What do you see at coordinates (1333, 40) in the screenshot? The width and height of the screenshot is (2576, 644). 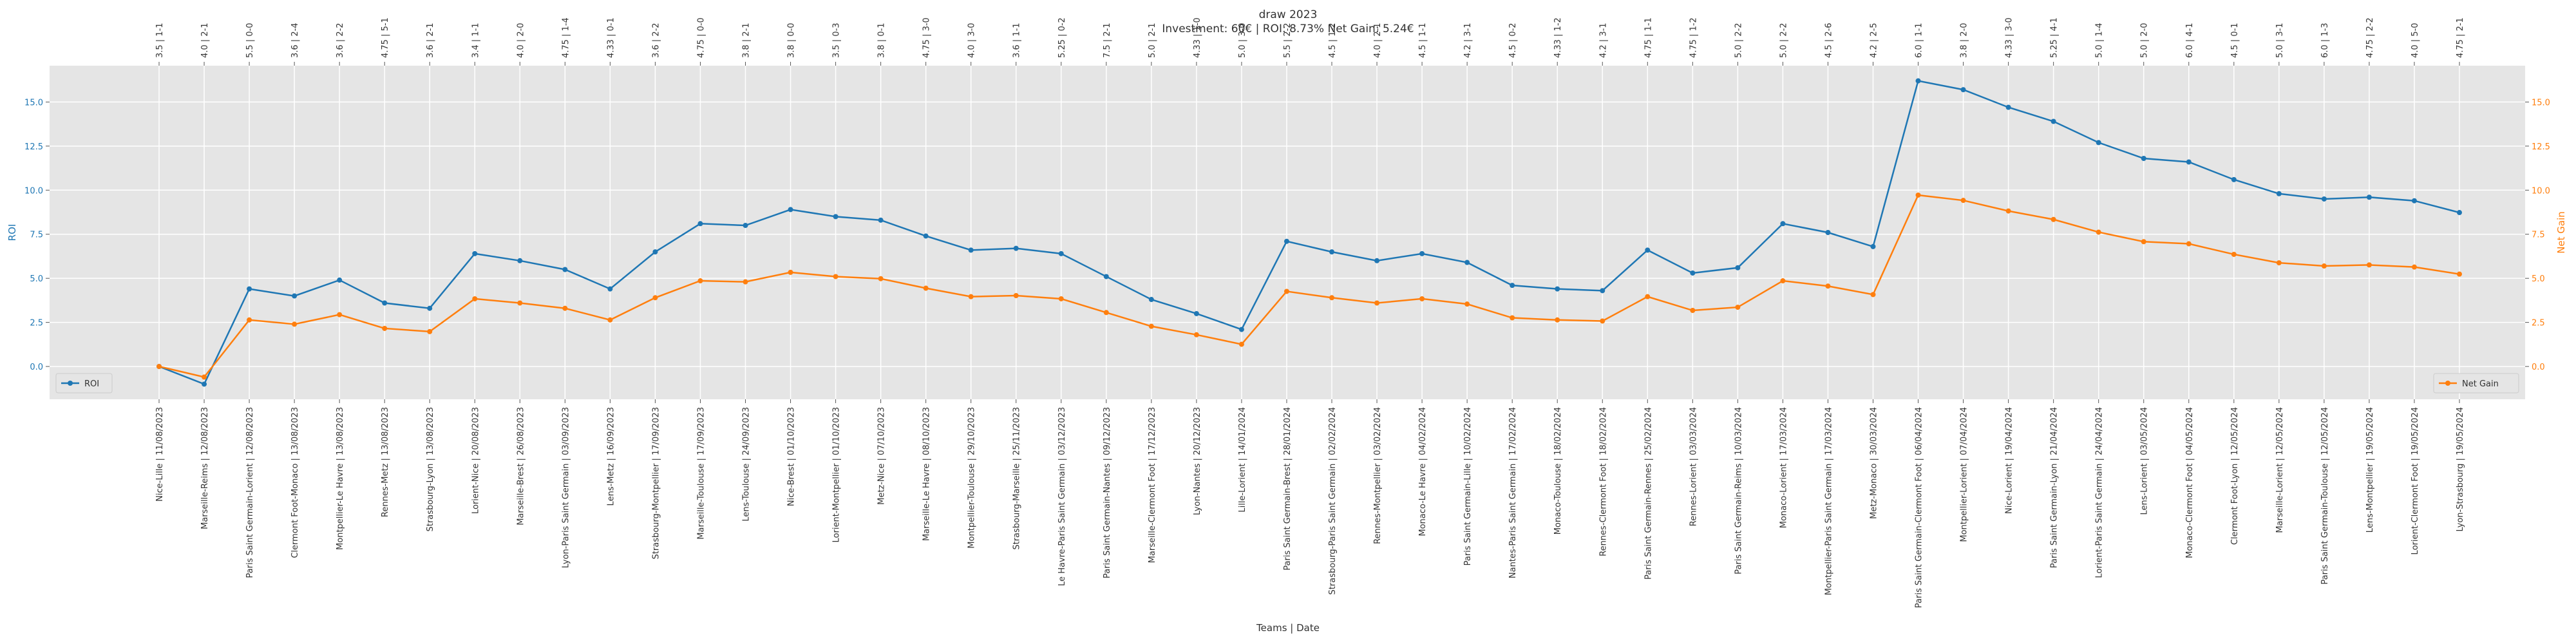 I see `x-top-label: 4.5 | 1-2` at bounding box center [1333, 40].